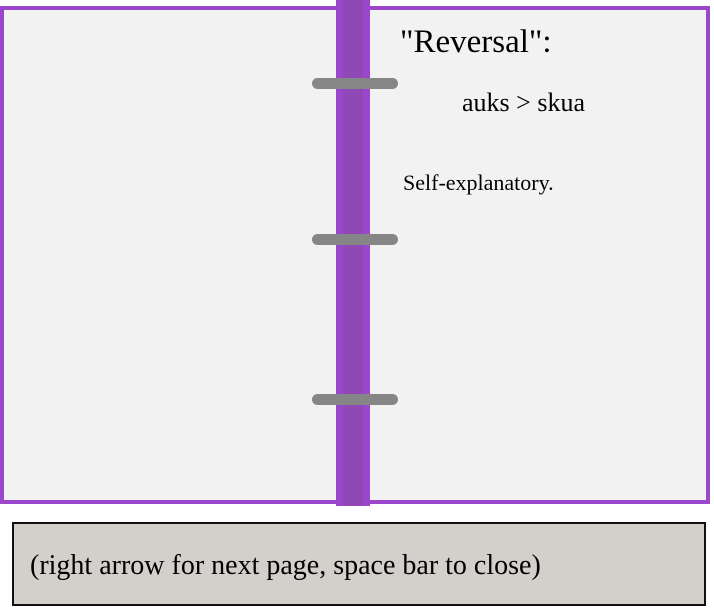 Image resolution: width=714 pixels, height=608 pixels. Describe the element at coordinates (523, 102) in the screenshot. I see `entry-example: auks > skua` at that location.